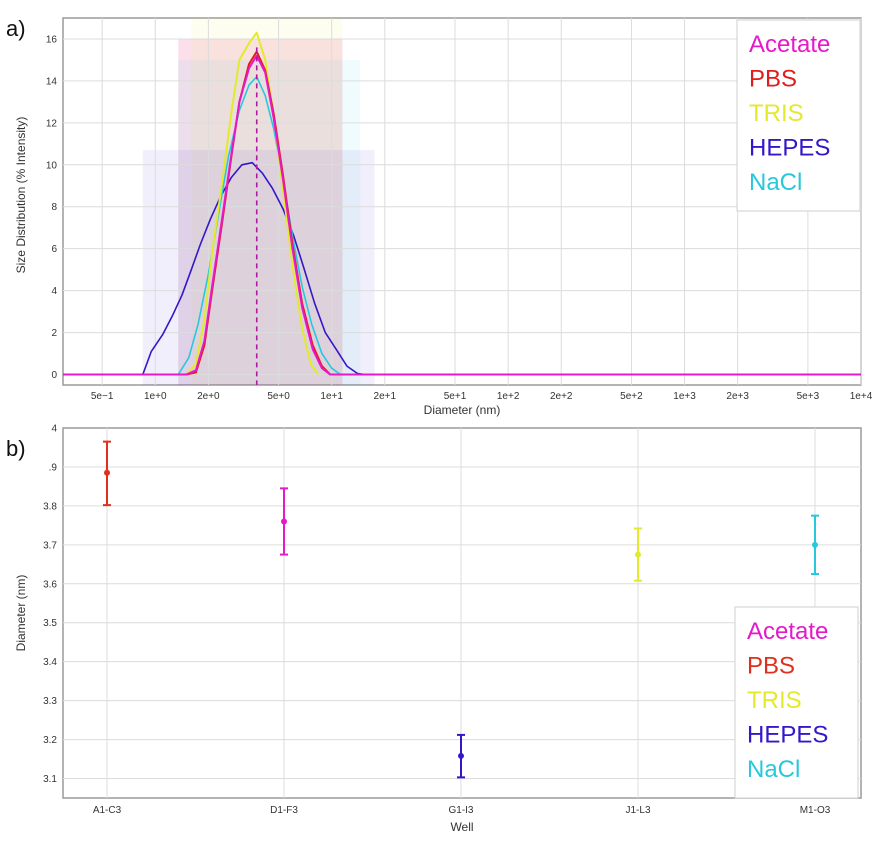 The height and width of the screenshot is (841, 880). I want to click on panel-b-y-ticks: 3.1 3.2 3.3 3.4 3.5 3.6 3.7 3.8 .9 4, so click(50, 605).